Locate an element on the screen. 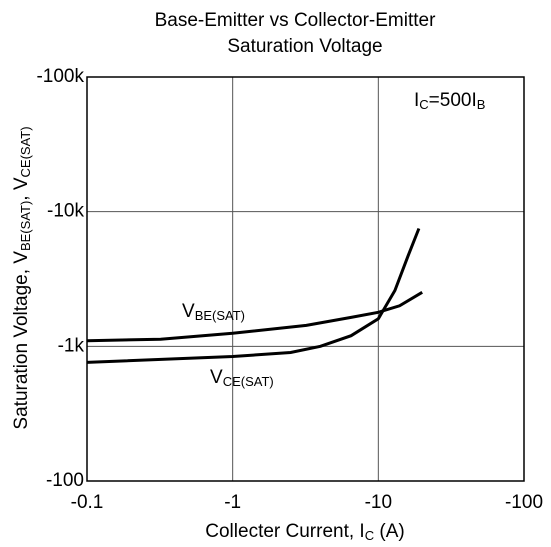  series-label: VCE(SAT) is located at coordinates (242, 378).